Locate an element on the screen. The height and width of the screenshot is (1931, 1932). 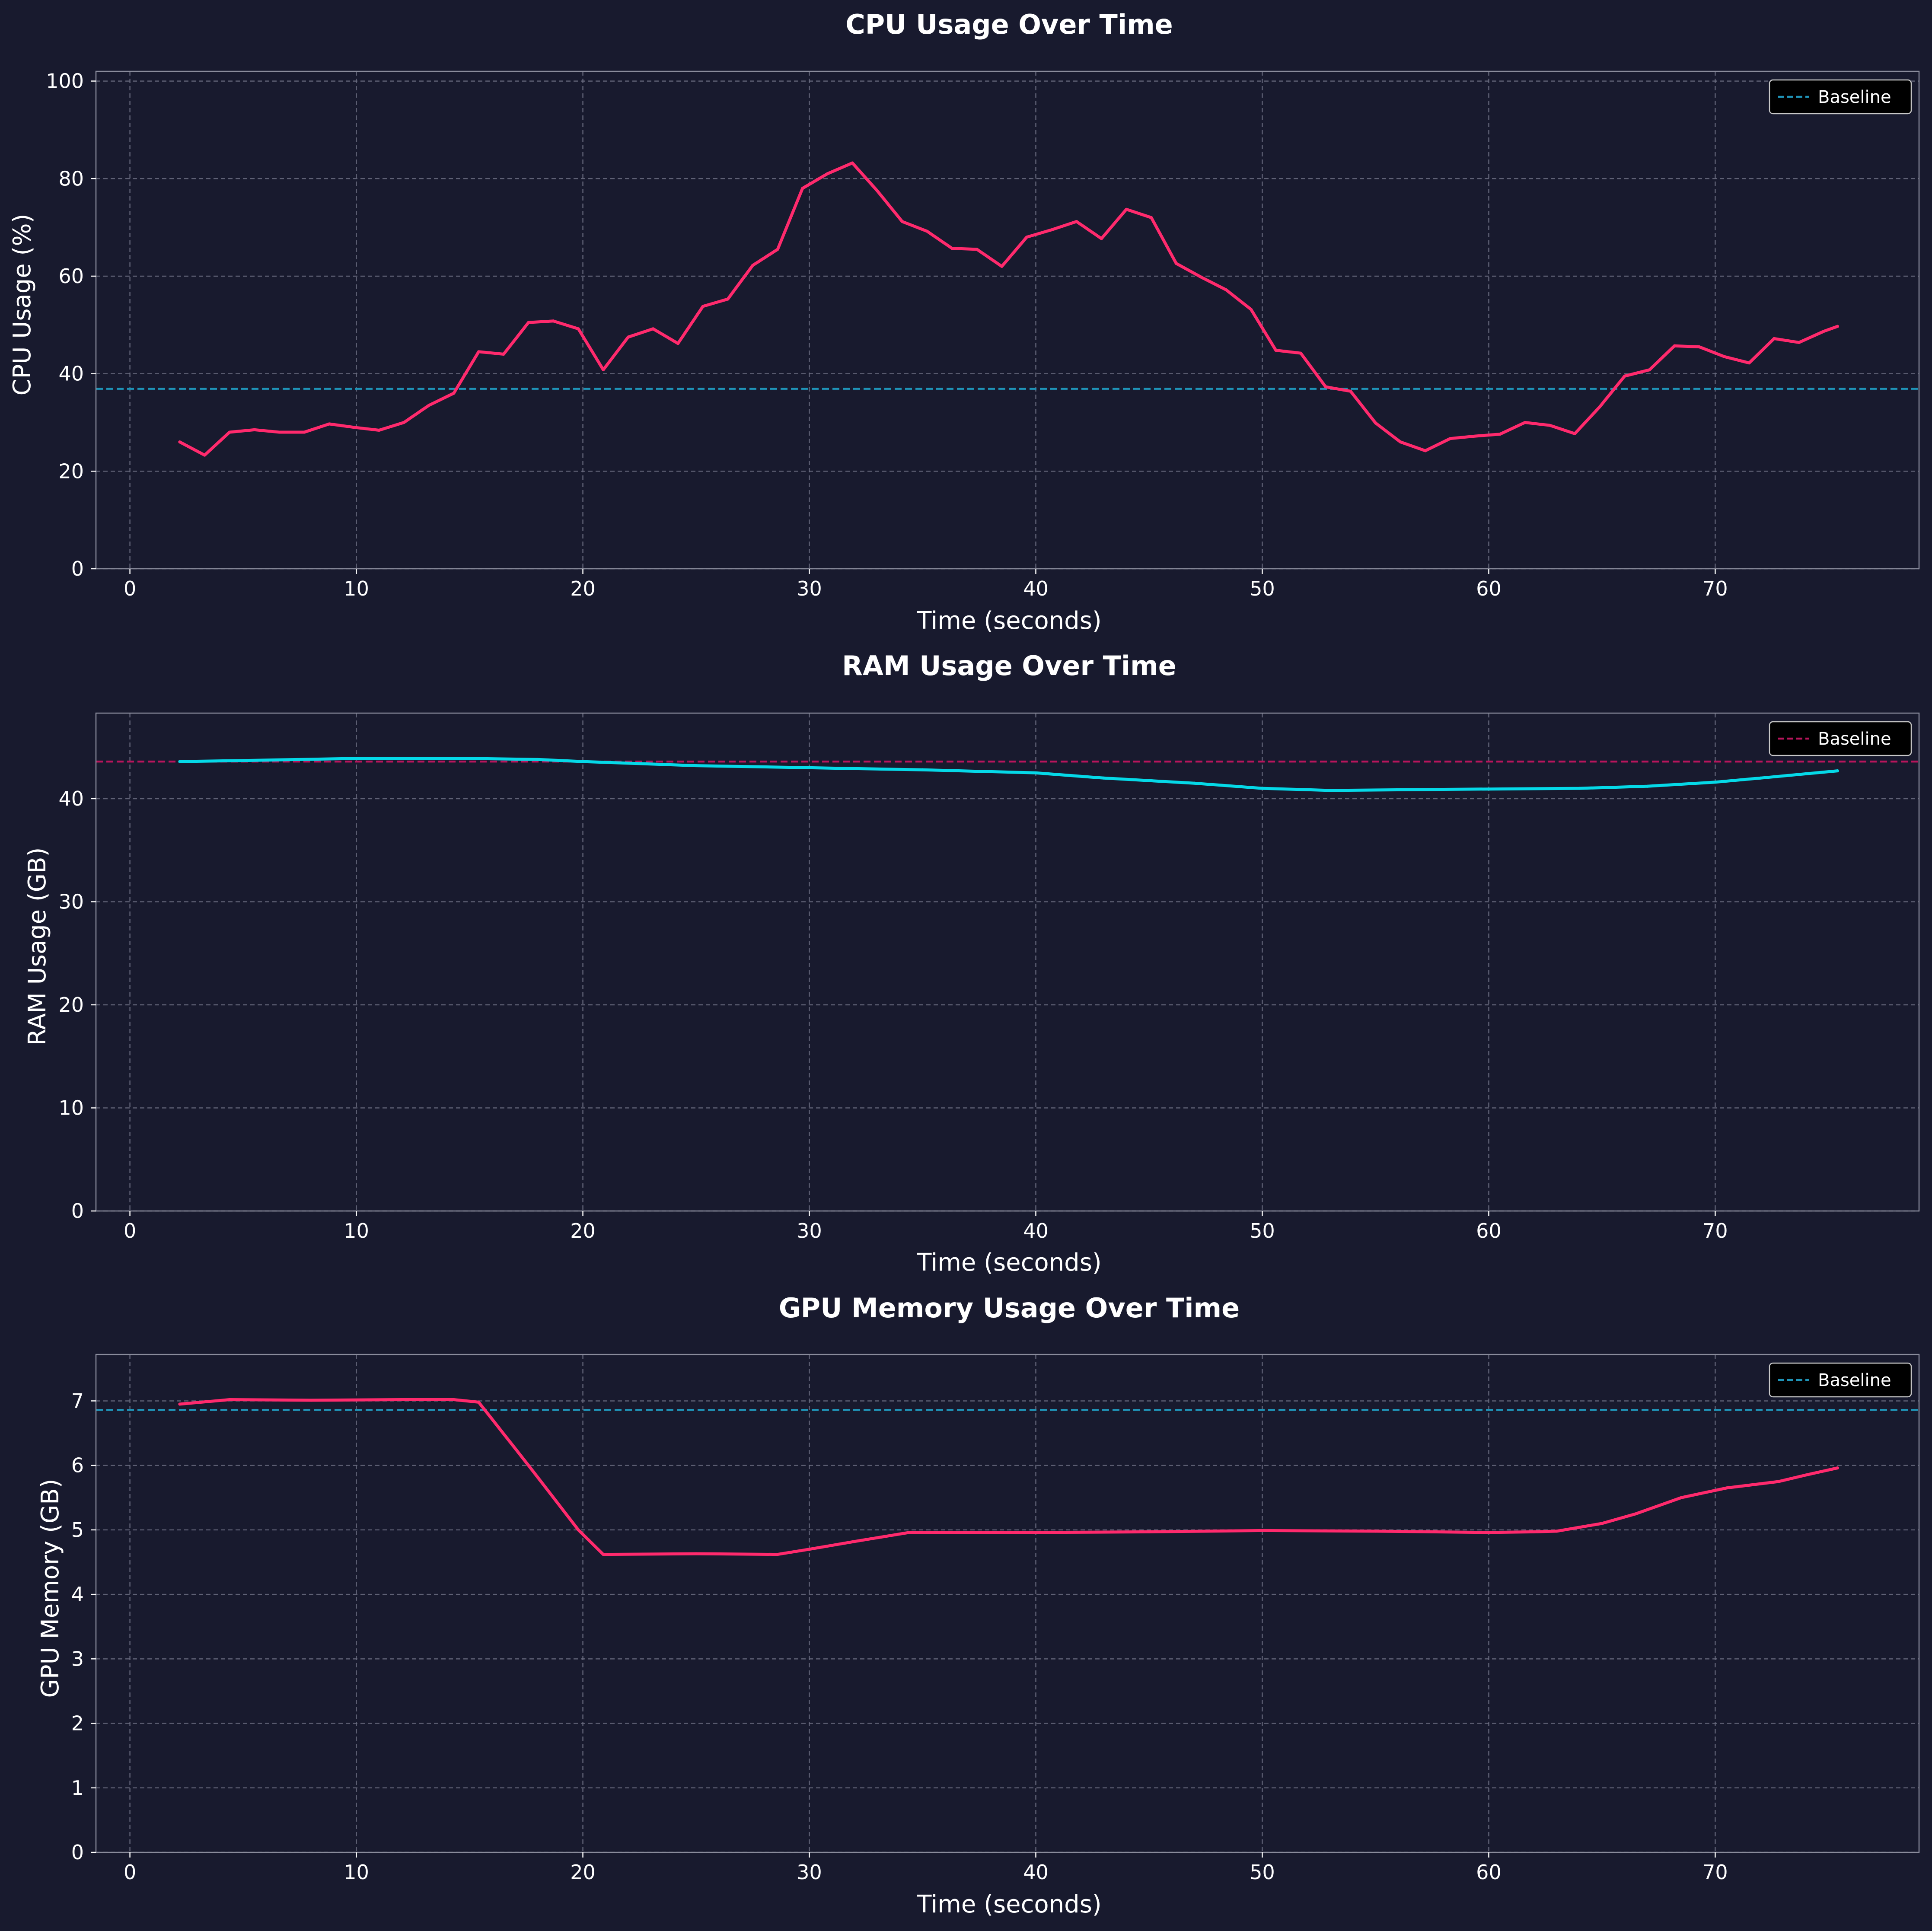
ram-ytick-label: 10 is located at coordinates (71, 1107).